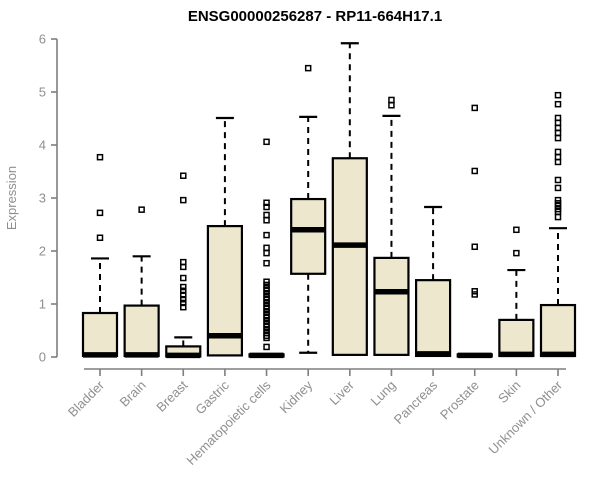 The height and width of the screenshot is (500, 600). Describe the element at coordinates (526, 417) in the screenshot. I see `x-tick-label: Unknown / Other` at that location.